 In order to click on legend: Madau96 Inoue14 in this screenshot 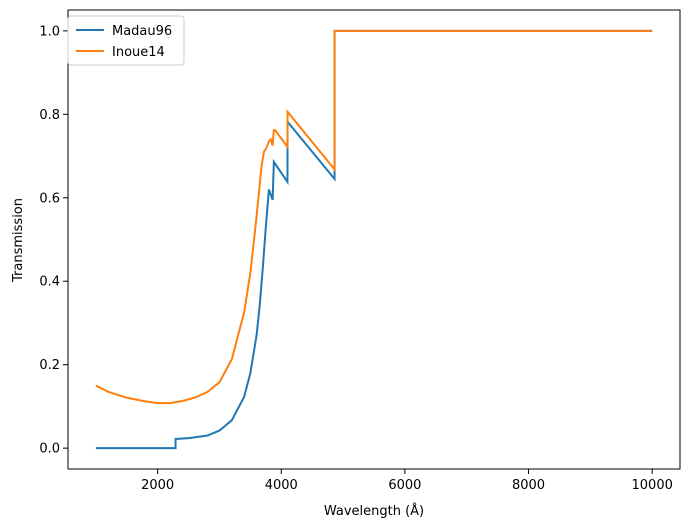, I will do `click(126, 40)`.